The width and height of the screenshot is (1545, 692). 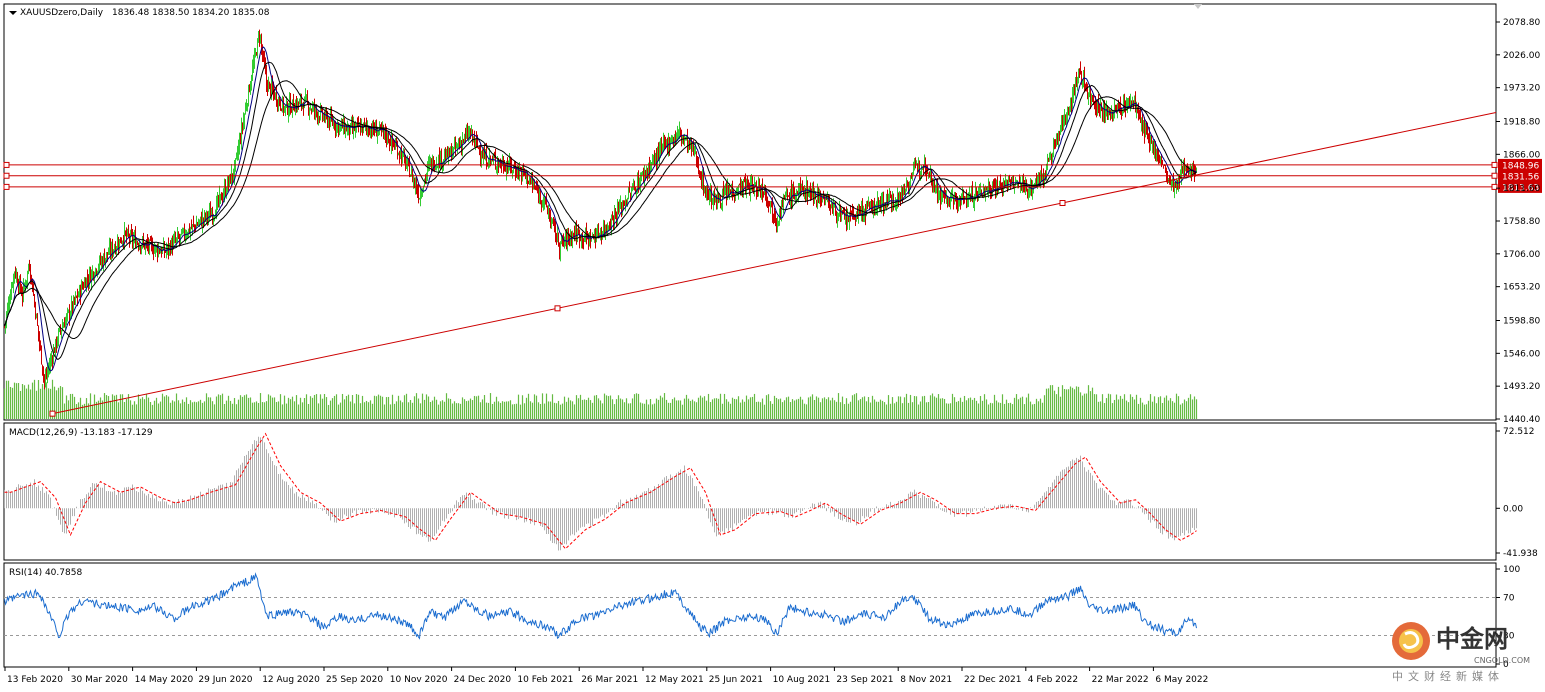 What do you see at coordinates (1521, 255) in the screenshot?
I see `price-tick-label: 1706.00` at bounding box center [1521, 255].